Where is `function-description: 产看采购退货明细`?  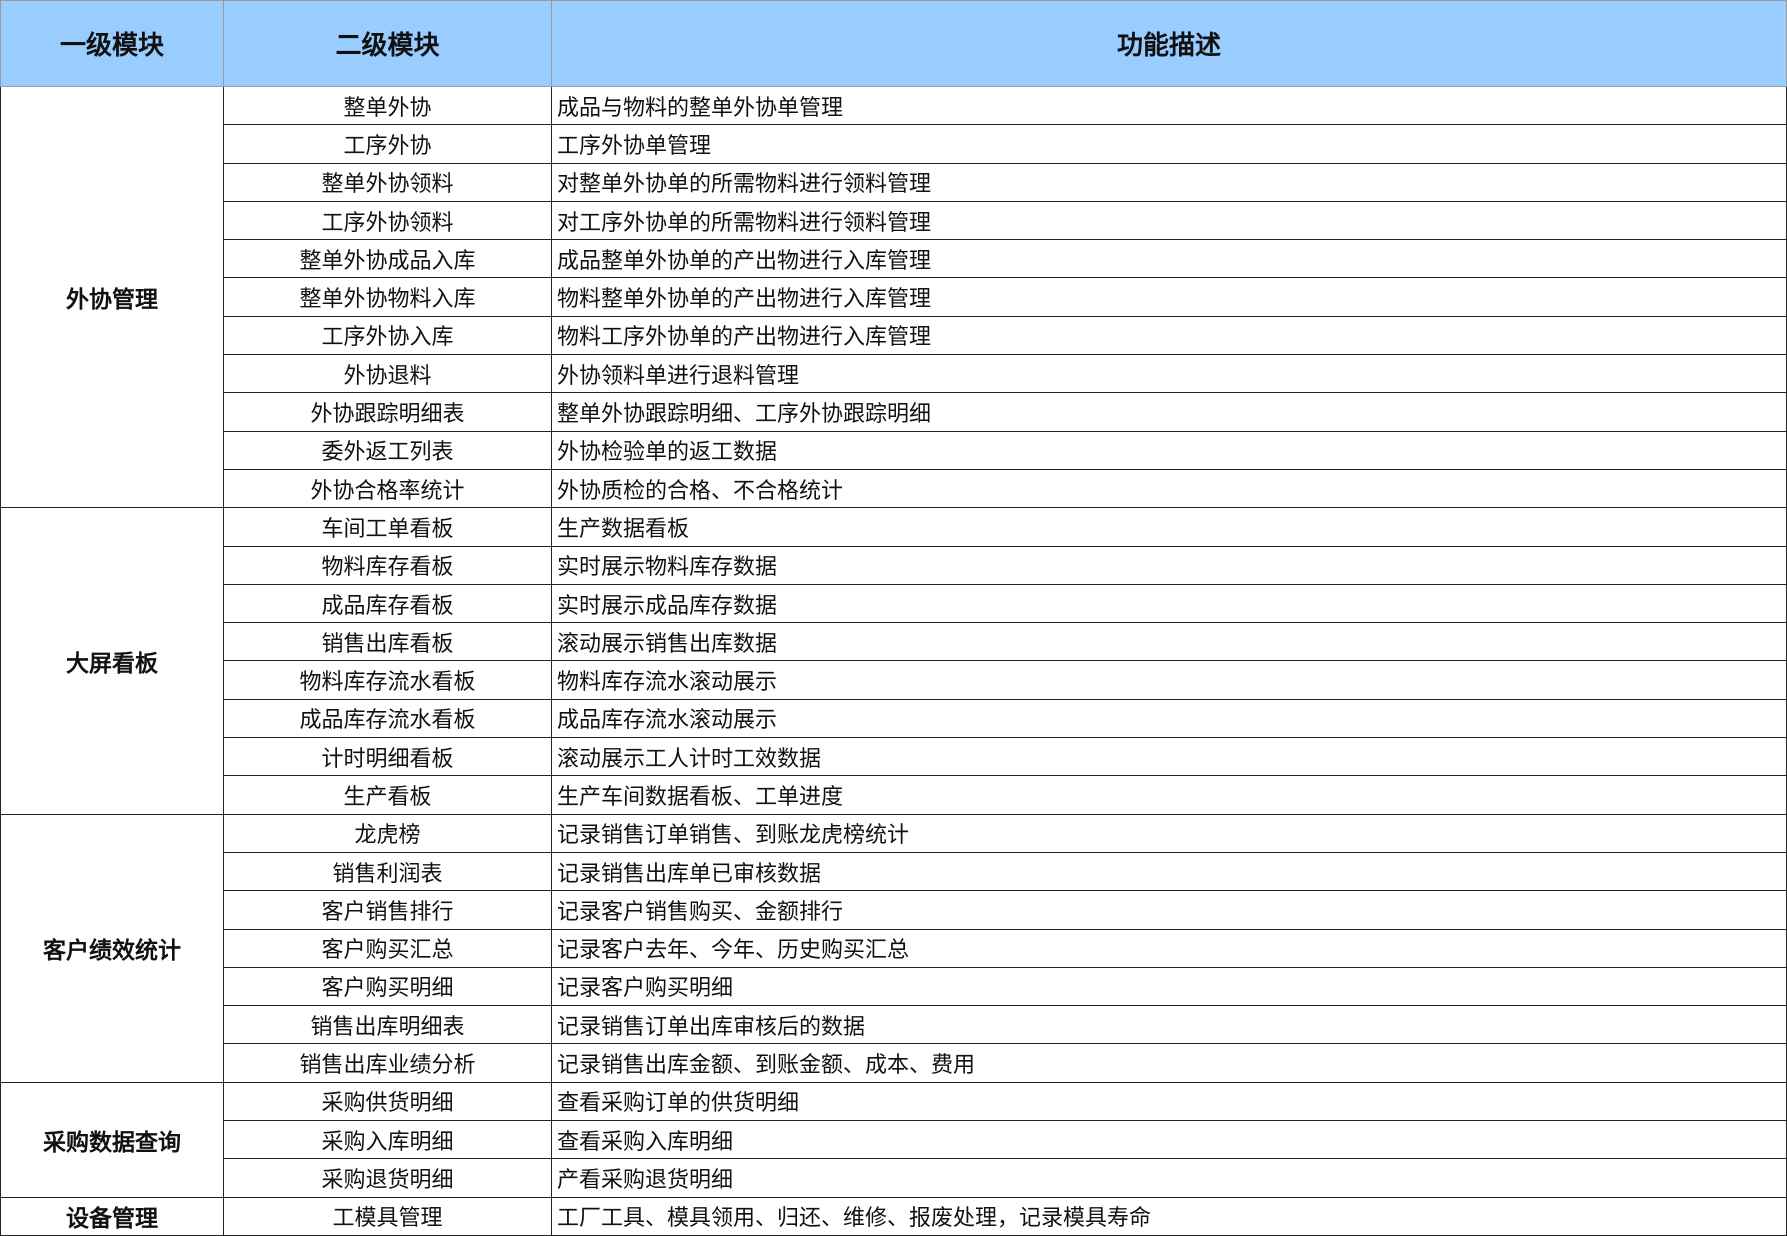 function-description: 产看采购退货明细 is located at coordinates (1169, 1178).